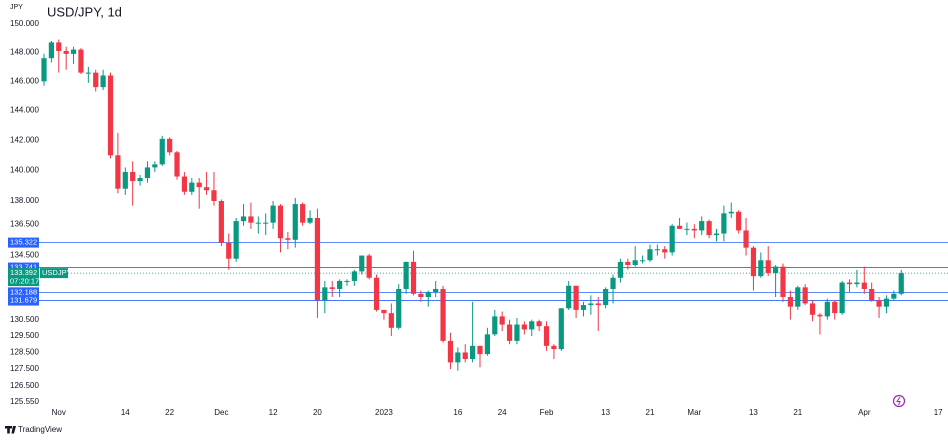 Image resolution: width=948 pixels, height=440 pixels. What do you see at coordinates (24, 335) in the screenshot?
I see `y-tick-label: 129.500` at bounding box center [24, 335].